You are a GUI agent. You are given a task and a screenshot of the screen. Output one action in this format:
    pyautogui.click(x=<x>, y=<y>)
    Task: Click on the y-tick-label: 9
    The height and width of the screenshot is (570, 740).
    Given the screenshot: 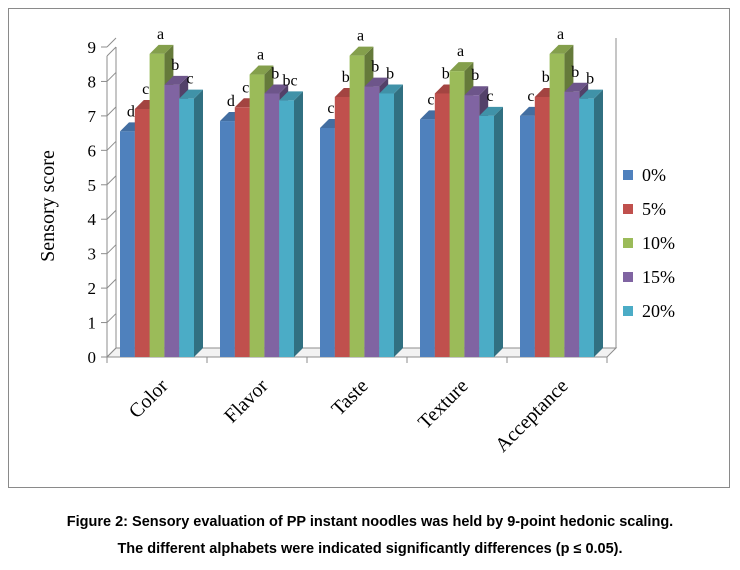 What is the action you would take?
    pyautogui.click(x=92, y=47)
    